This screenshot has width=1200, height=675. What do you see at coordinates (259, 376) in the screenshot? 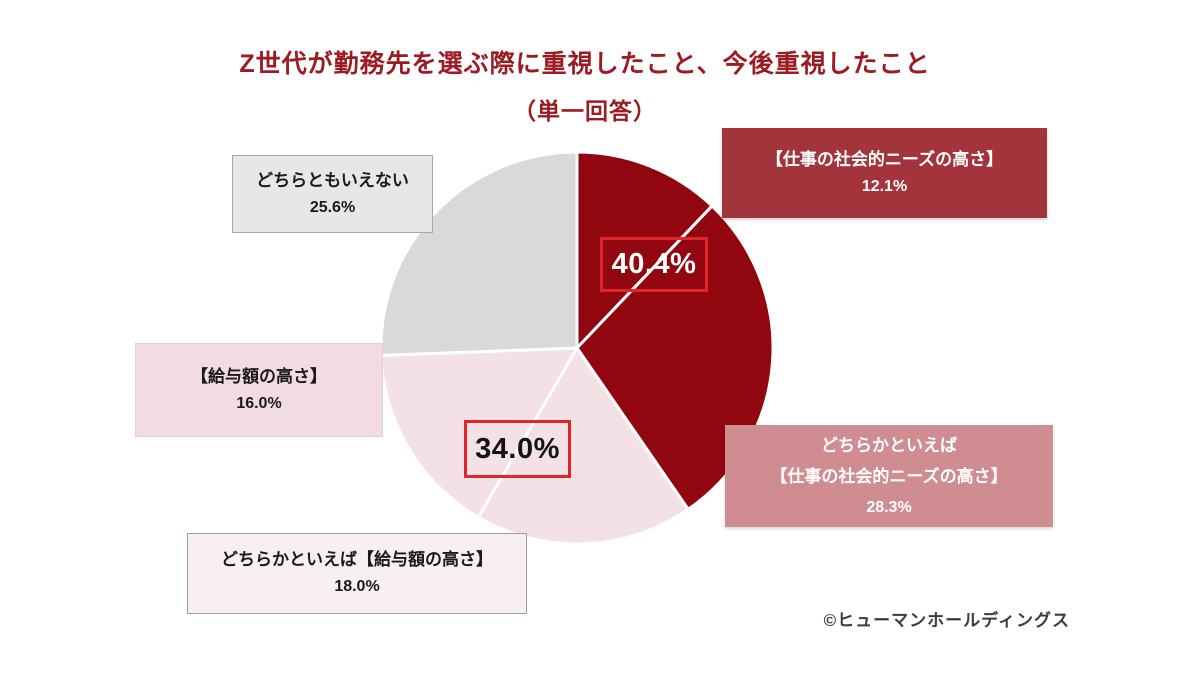
I see `label-salary-text: 【給与額の高さ】` at bounding box center [259, 376].